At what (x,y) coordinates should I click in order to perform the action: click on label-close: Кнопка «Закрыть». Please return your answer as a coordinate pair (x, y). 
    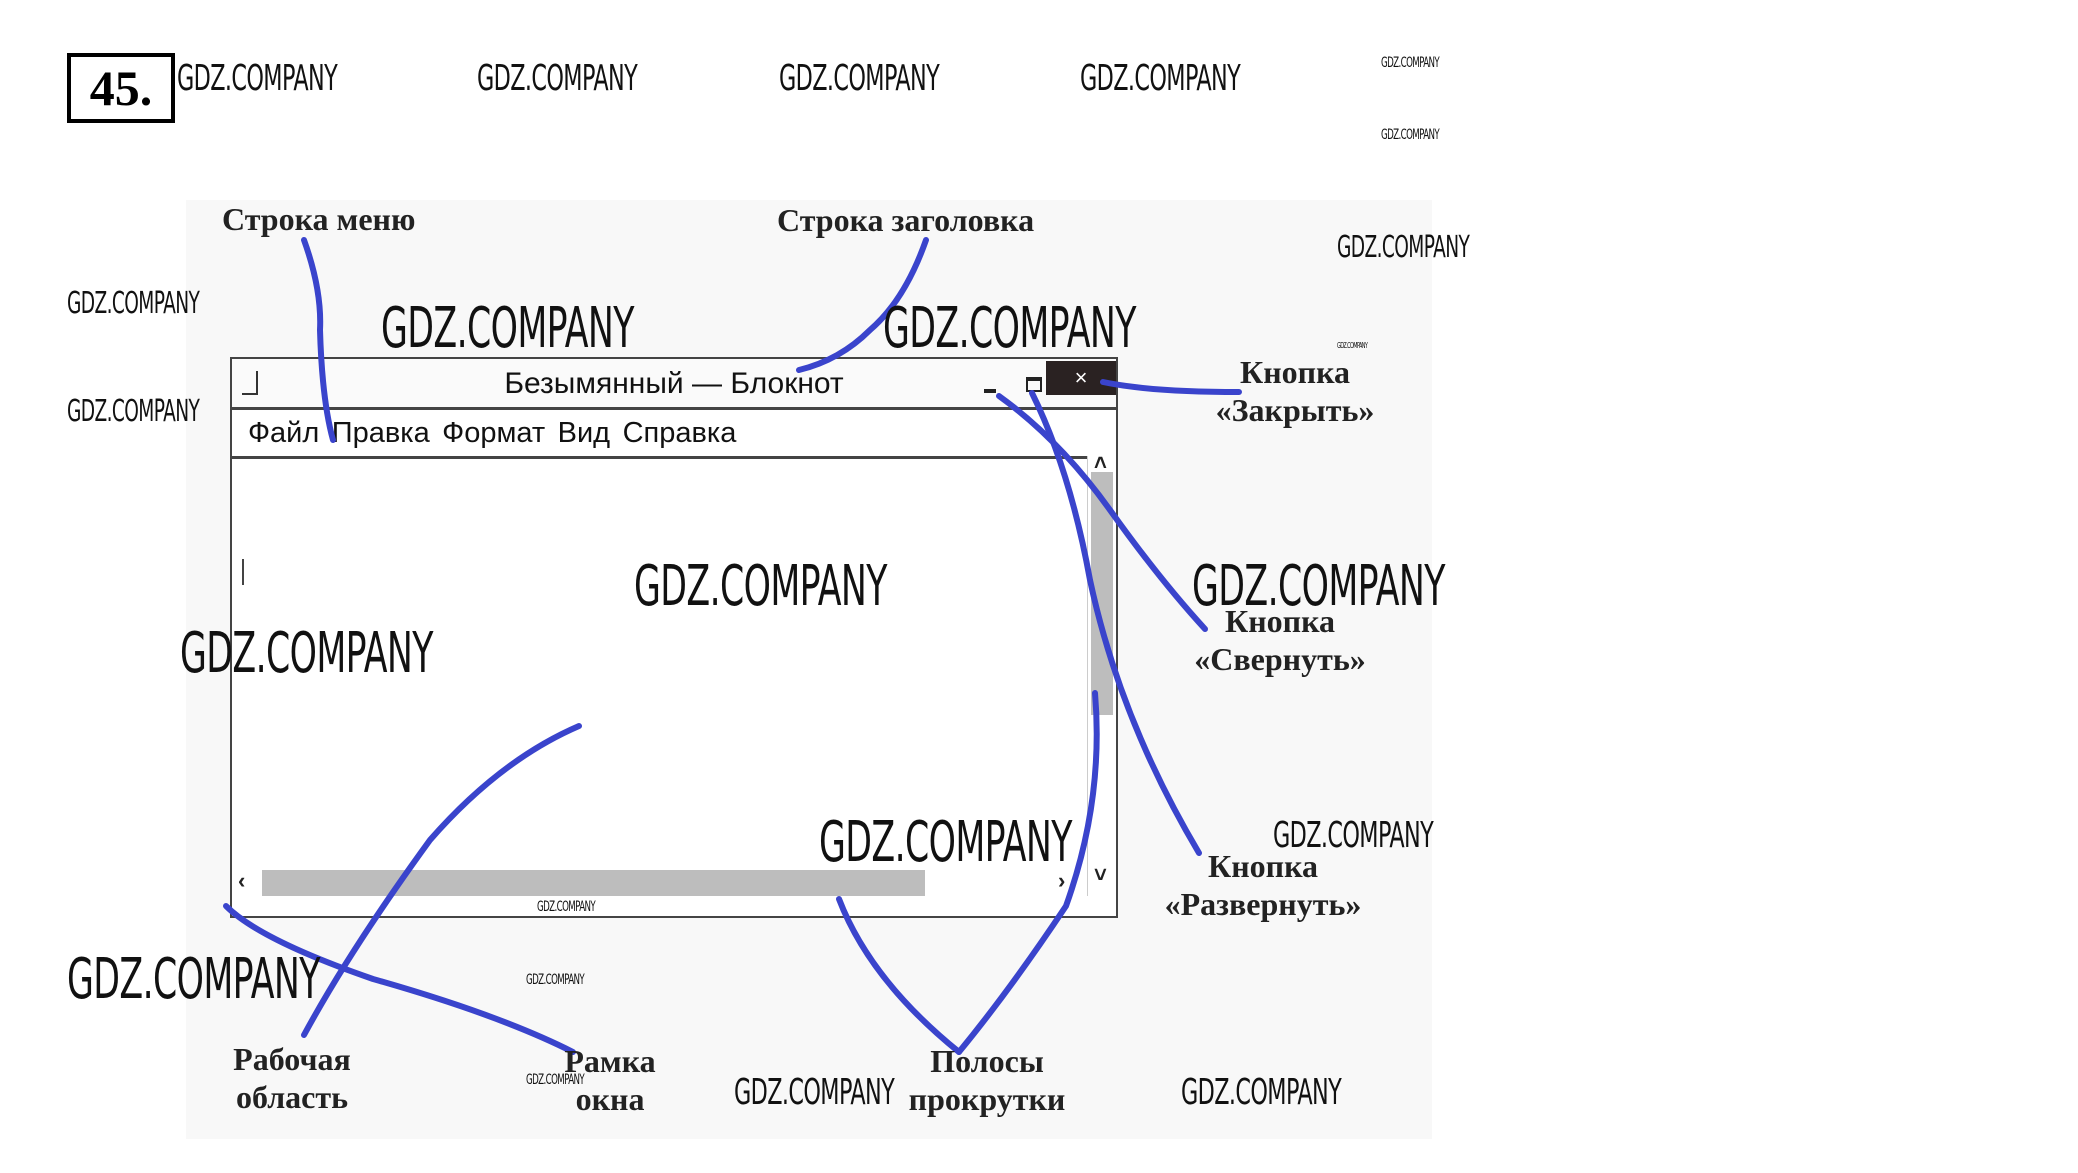
    Looking at the image, I should click on (1295, 391).